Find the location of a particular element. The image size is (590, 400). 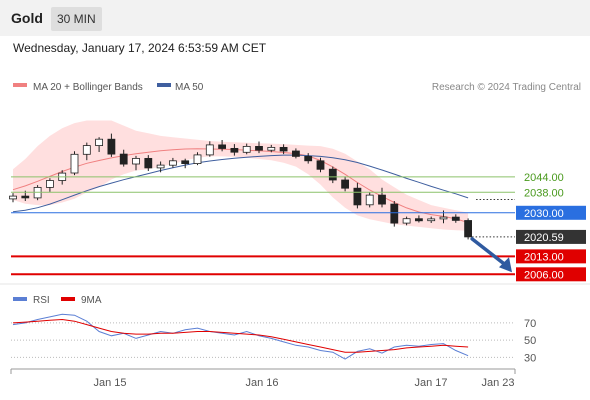

support-label: 2006.00 is located at coordinates (544, 275).